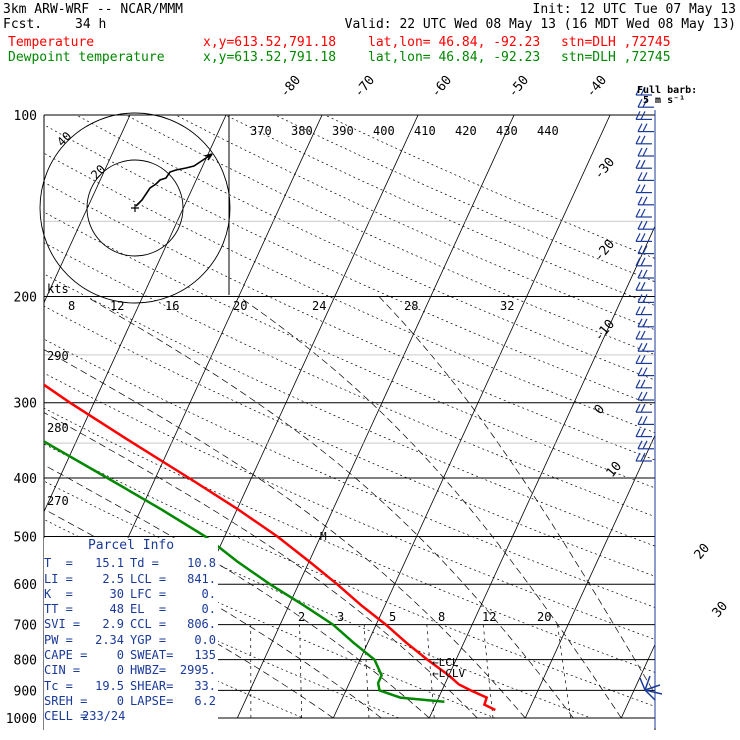 Image resolution: width=740 pixels, height=740 pixels. I want to click on theta-label: 380, so click(302, 131).